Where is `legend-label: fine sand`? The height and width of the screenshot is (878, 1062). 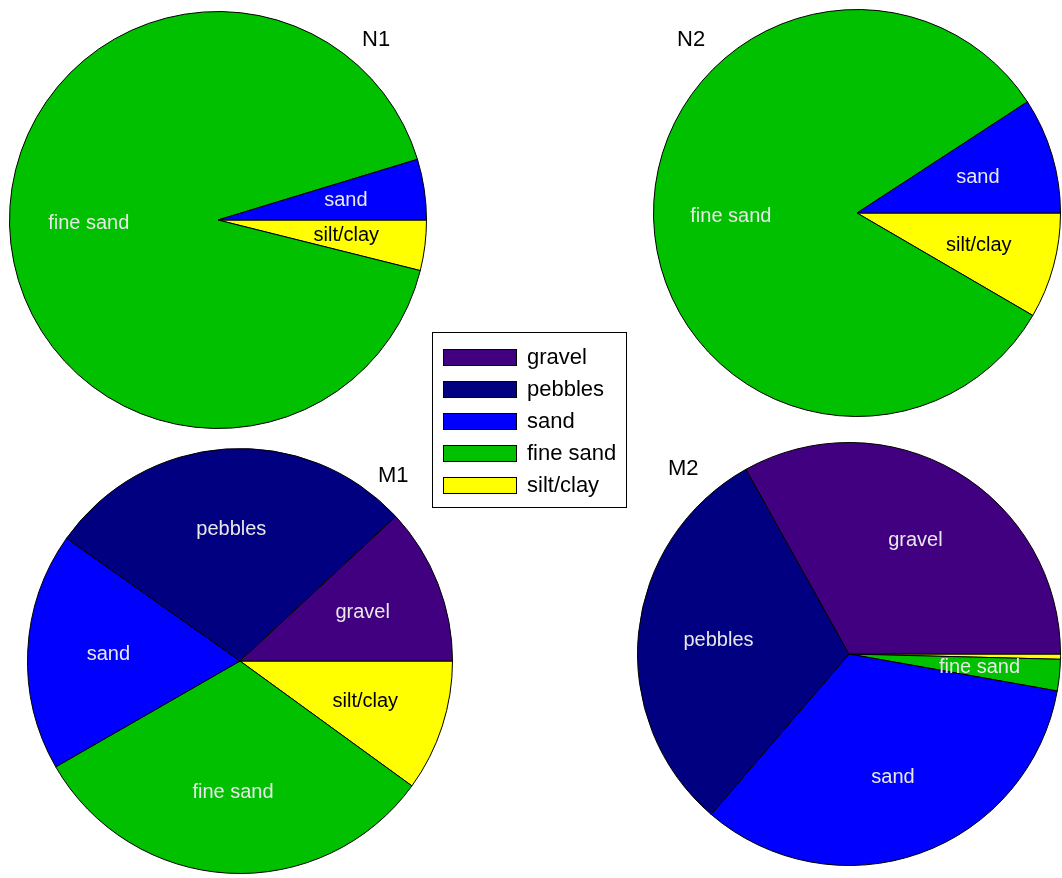
legend-label: fine sand is located at coordinates (572, 453).